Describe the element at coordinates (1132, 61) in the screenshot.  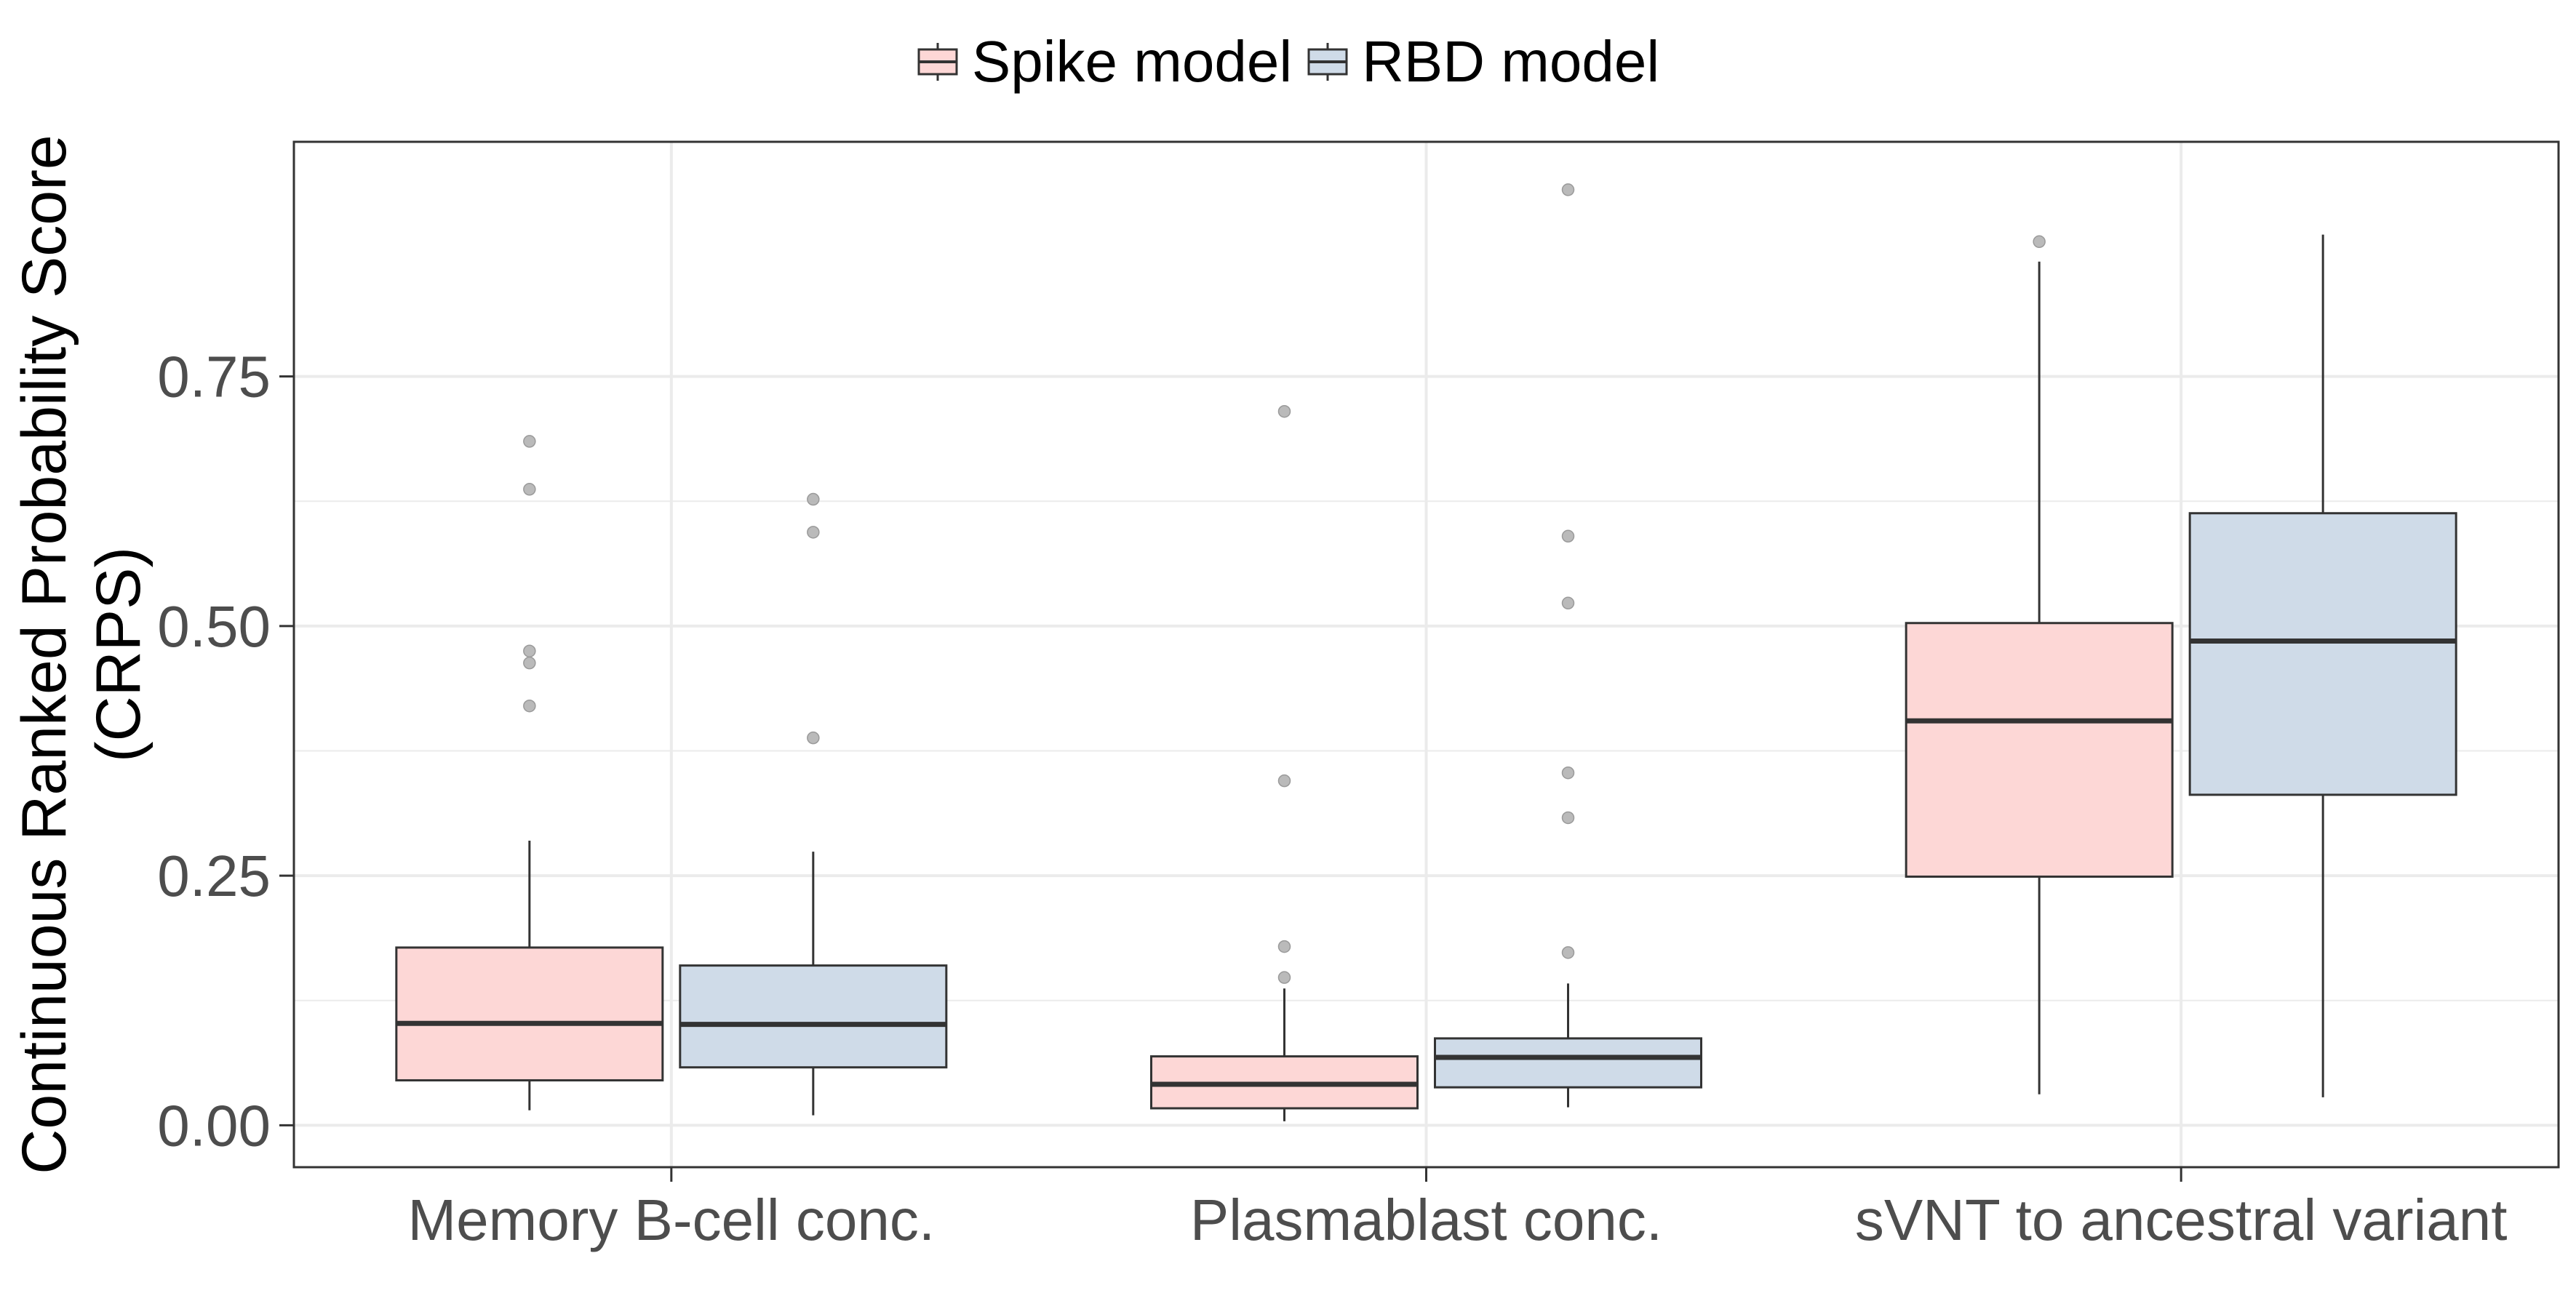
I see `legend-label-spike: Spike model` at that location.